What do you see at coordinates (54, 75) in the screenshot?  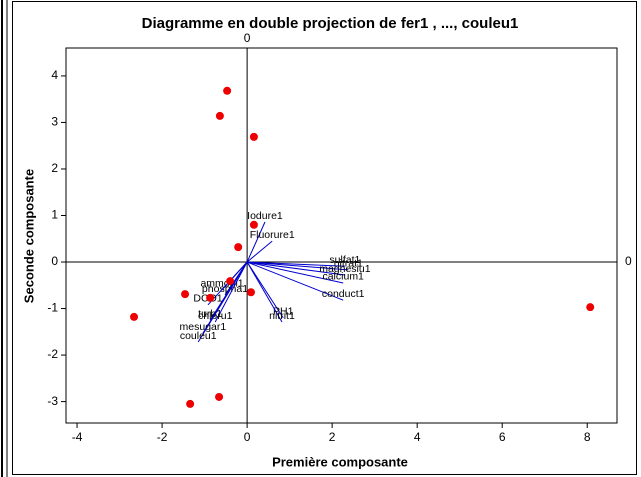 I see `y-tick-label: 4` at bounding box center [54, 75].